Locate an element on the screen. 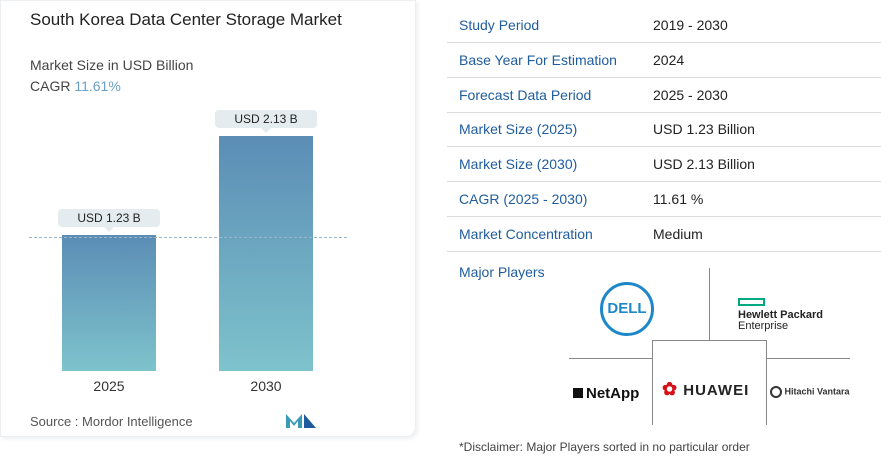 Image resolution: width=881 pixels, height=471 pixels. row-label: Forecast Data Period is located at coordinates (525, 94).